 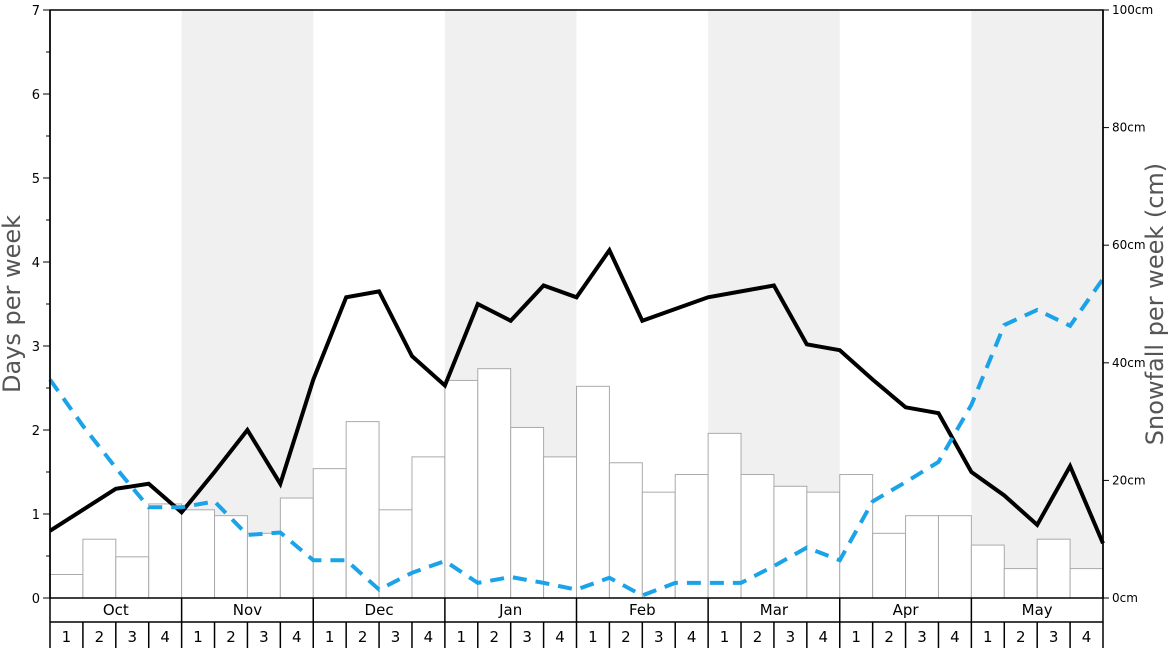 I want to click on left-tick-label: 1, so click(x=36, y=515).